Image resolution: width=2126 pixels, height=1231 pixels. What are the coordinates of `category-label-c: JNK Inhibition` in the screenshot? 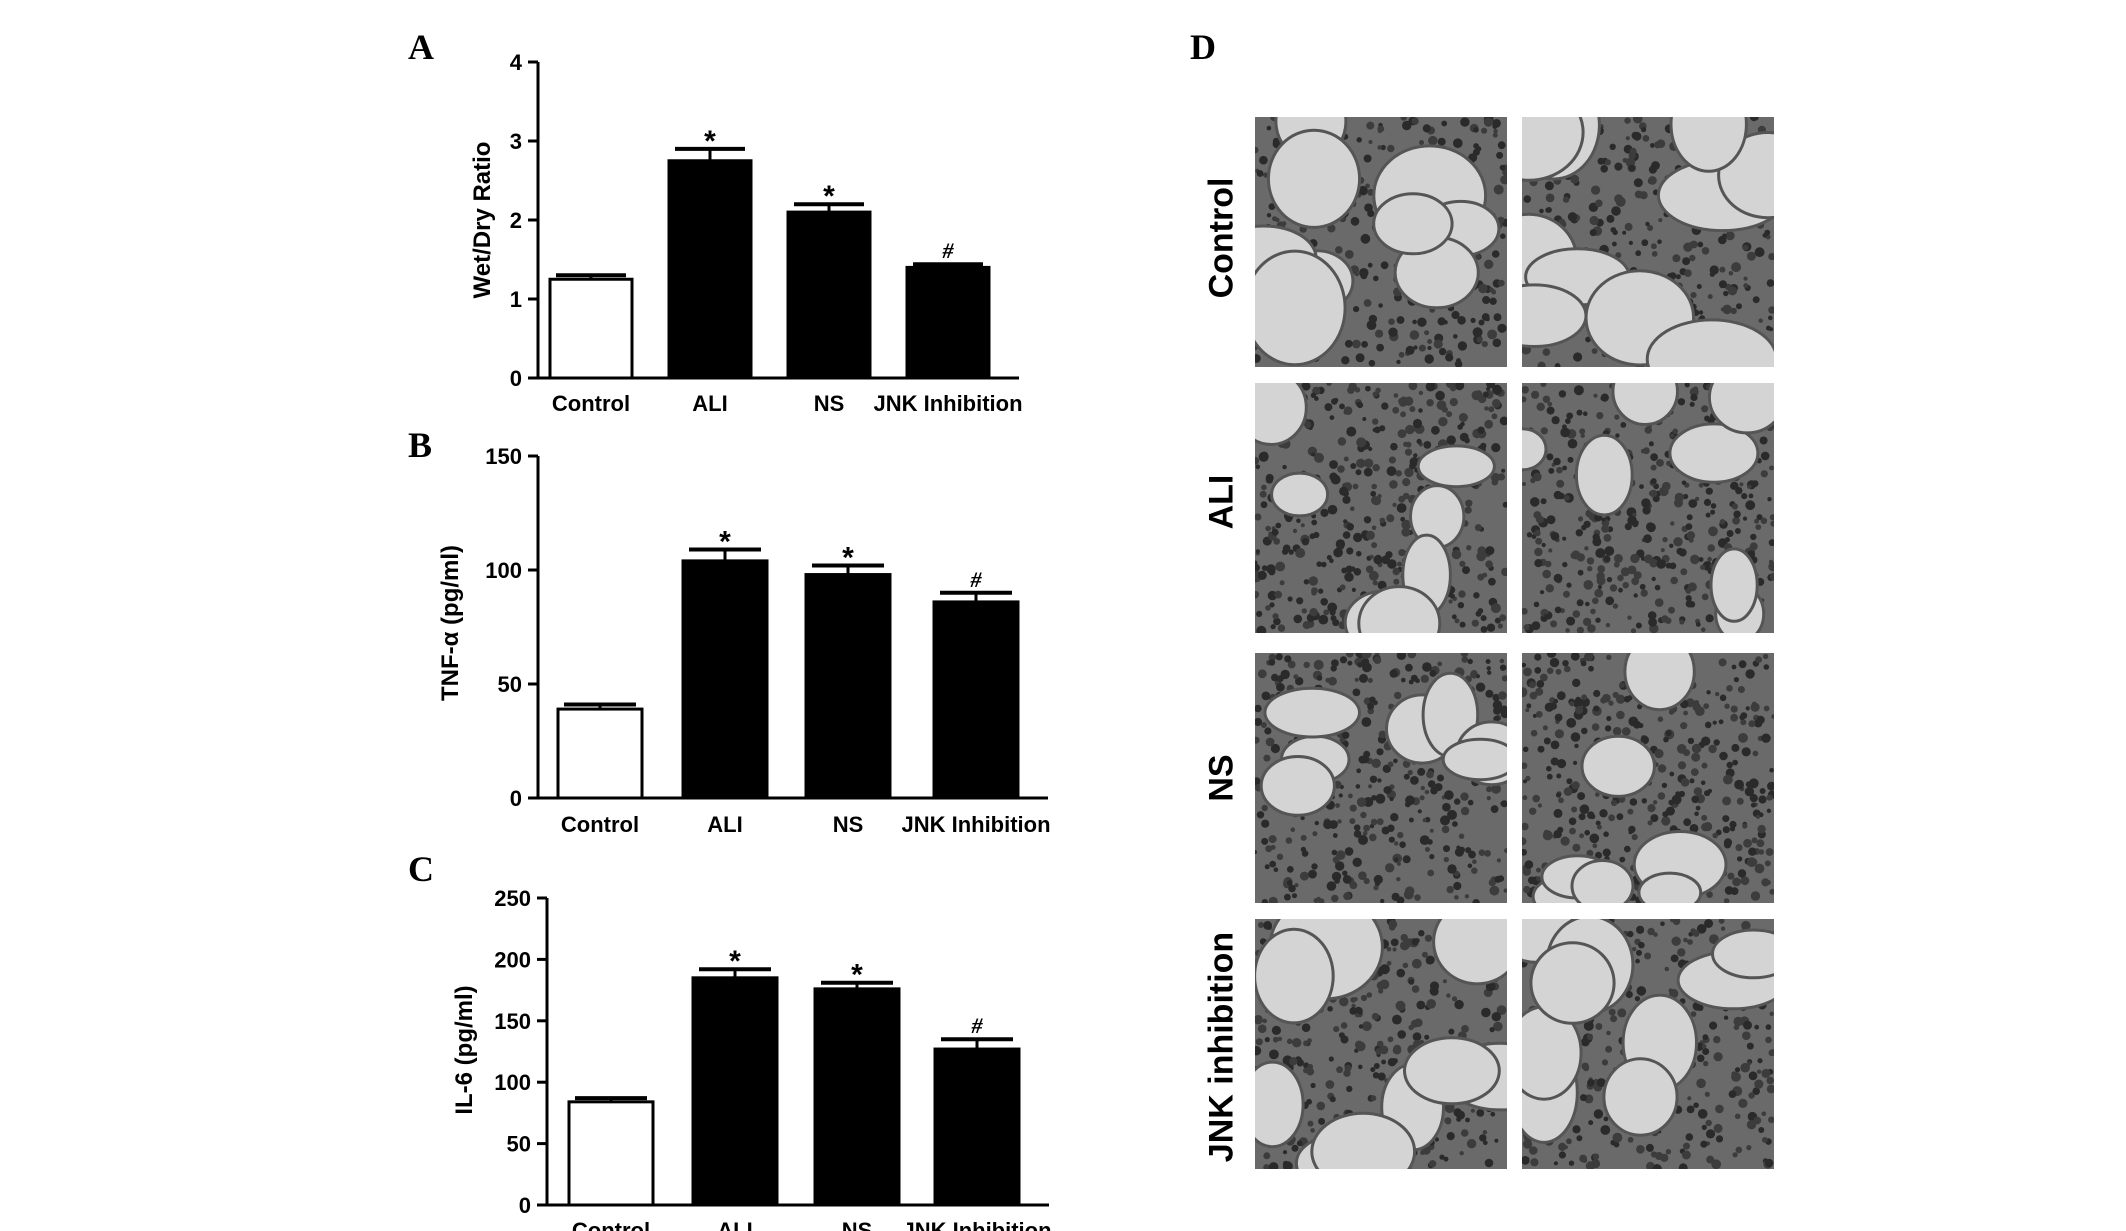 It's located at (976, 1224).